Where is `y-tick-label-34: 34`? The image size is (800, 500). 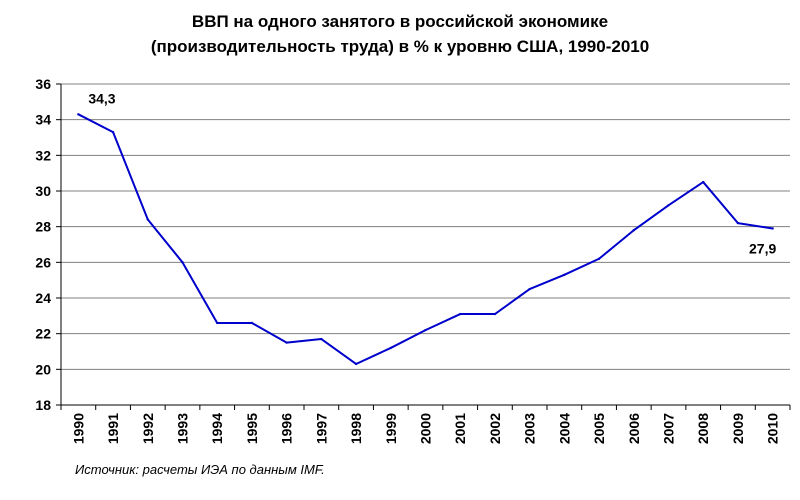 y-tick-label-34: 34 is located at coordinates (43, 120).